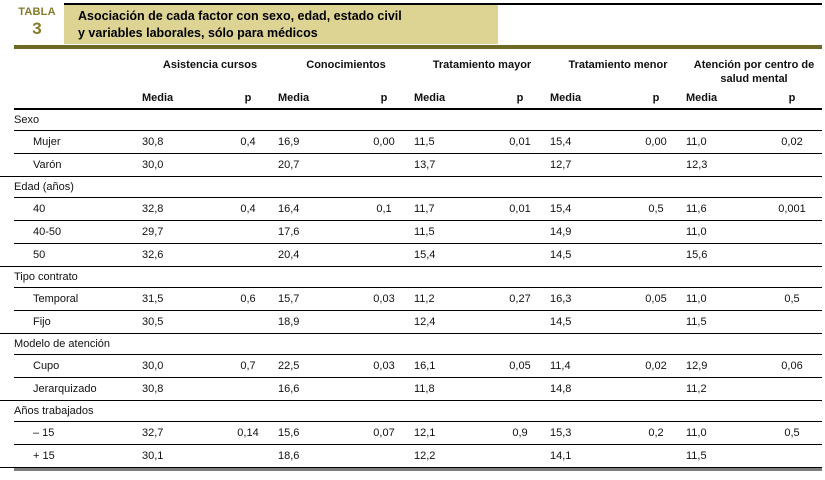 This screenshot has height=480, width=825. I want to click on row-label: Varón, so click(47, 165).